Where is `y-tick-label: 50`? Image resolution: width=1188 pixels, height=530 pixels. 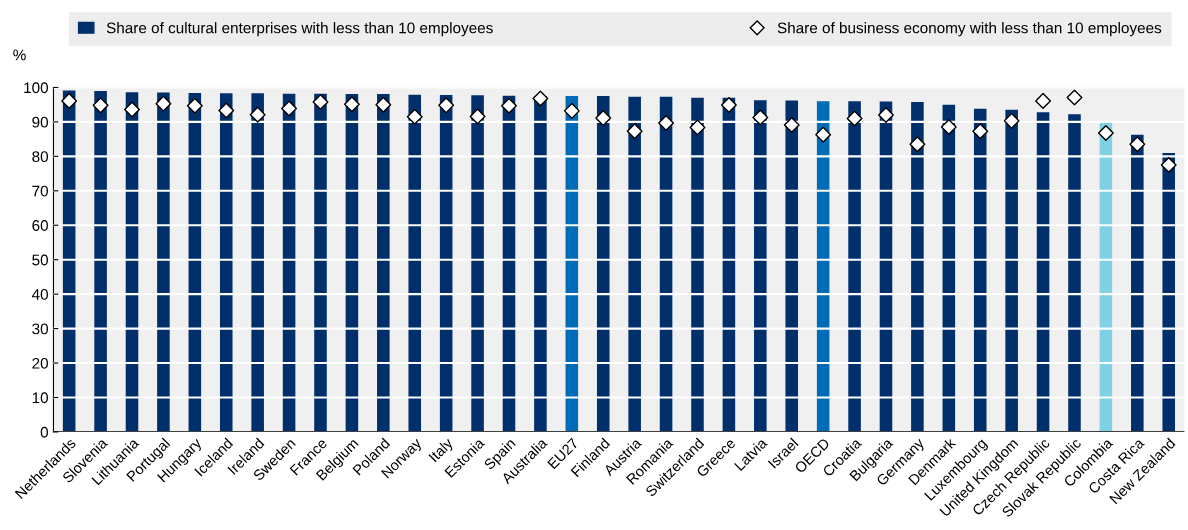
y-tick-label: 50 is located at coordinates (40, 260).